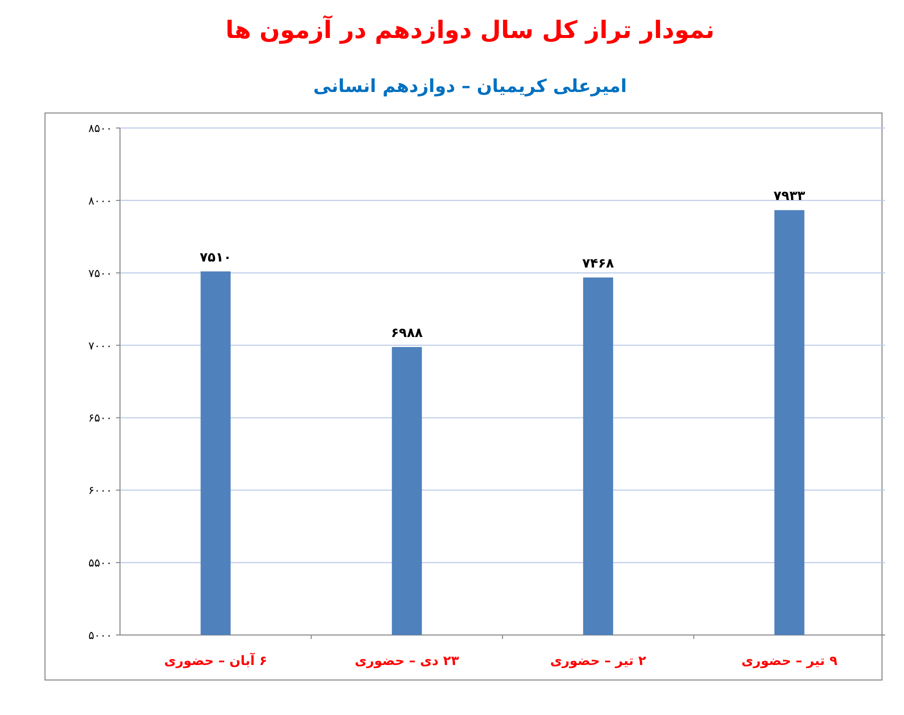  I want to click on x-tick-label: ۲ تیر – حضوری, so click(598, 661).